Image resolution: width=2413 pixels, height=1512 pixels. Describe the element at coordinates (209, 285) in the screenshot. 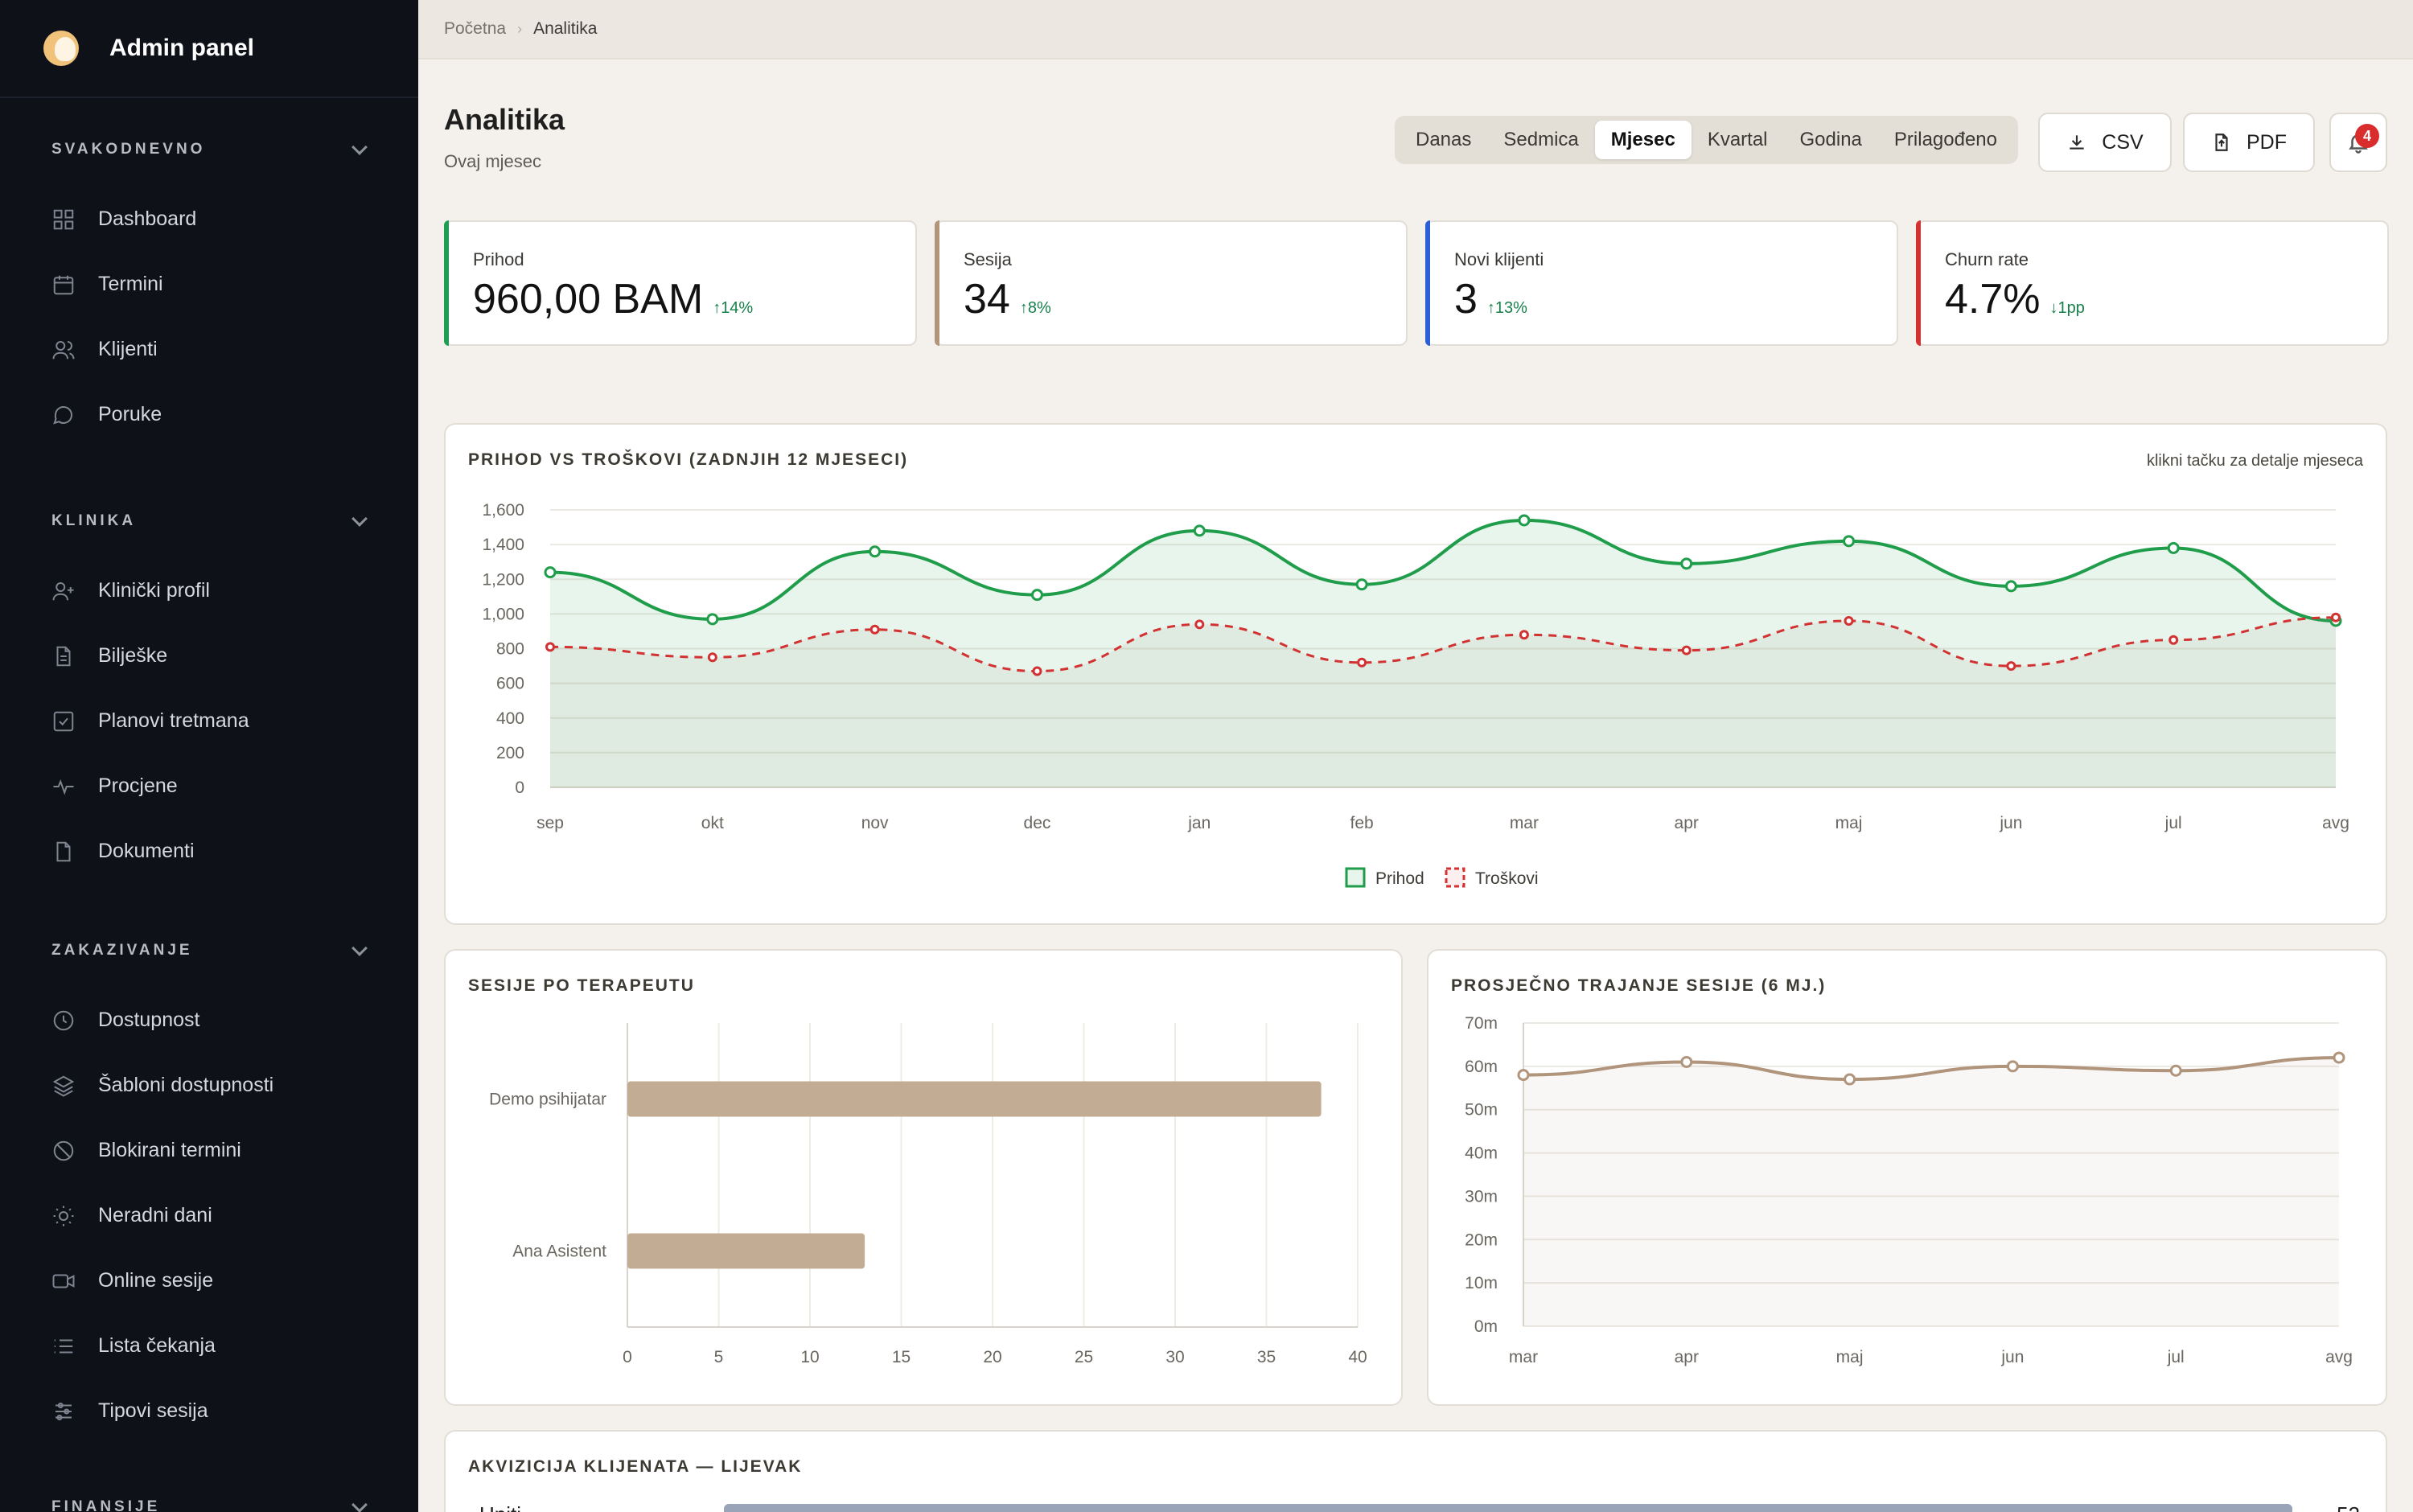

I see `sidebar-item-termini: Termini` at that location.